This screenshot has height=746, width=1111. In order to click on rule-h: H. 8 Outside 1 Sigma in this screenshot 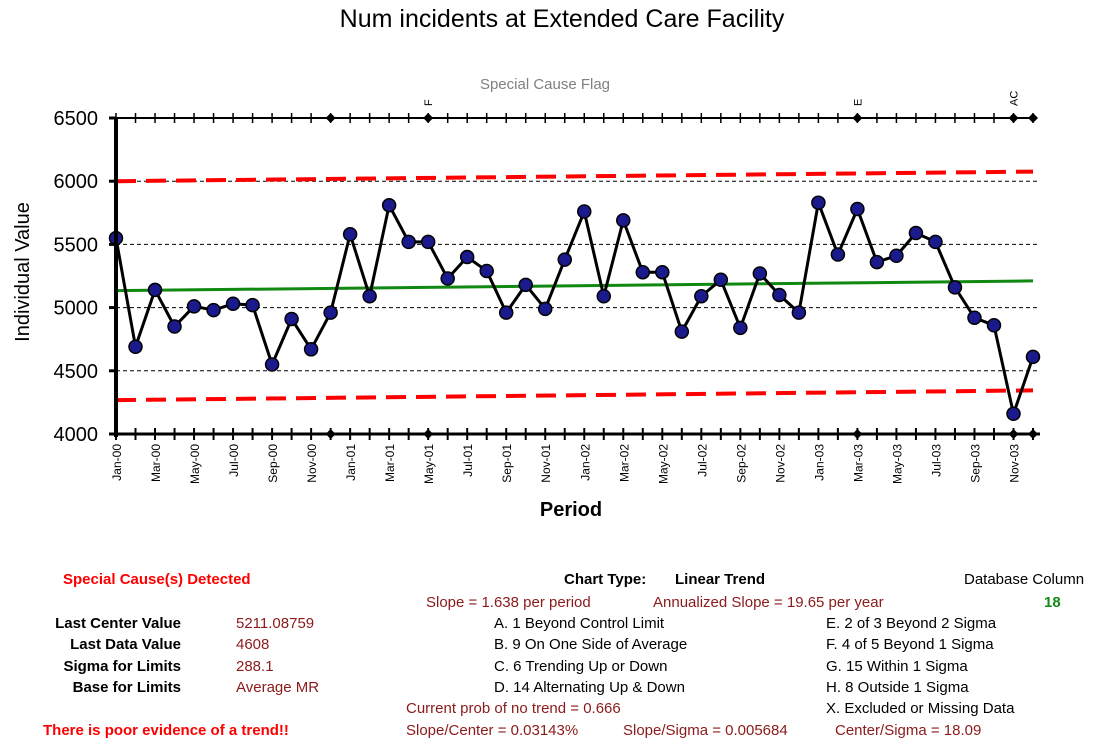, I will do `click(897, 687)`.